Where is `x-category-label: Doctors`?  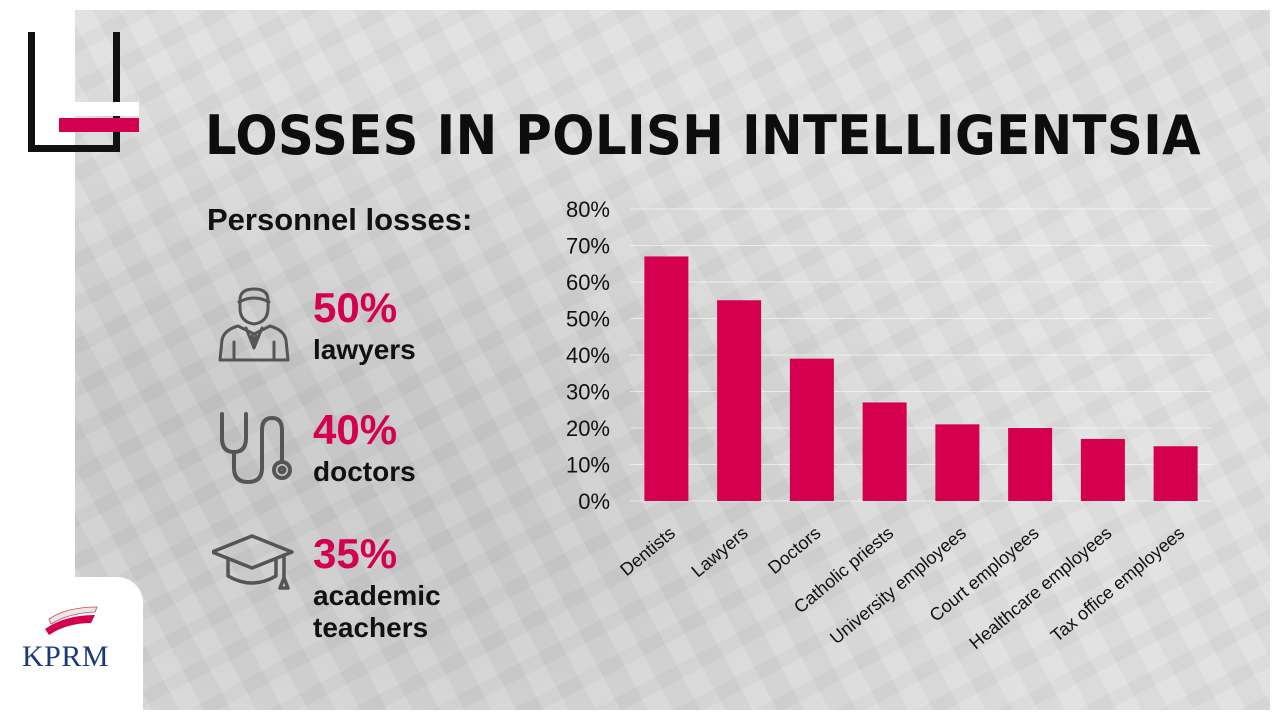
x-category-label: Doctors is located at coordinates (794, 550).